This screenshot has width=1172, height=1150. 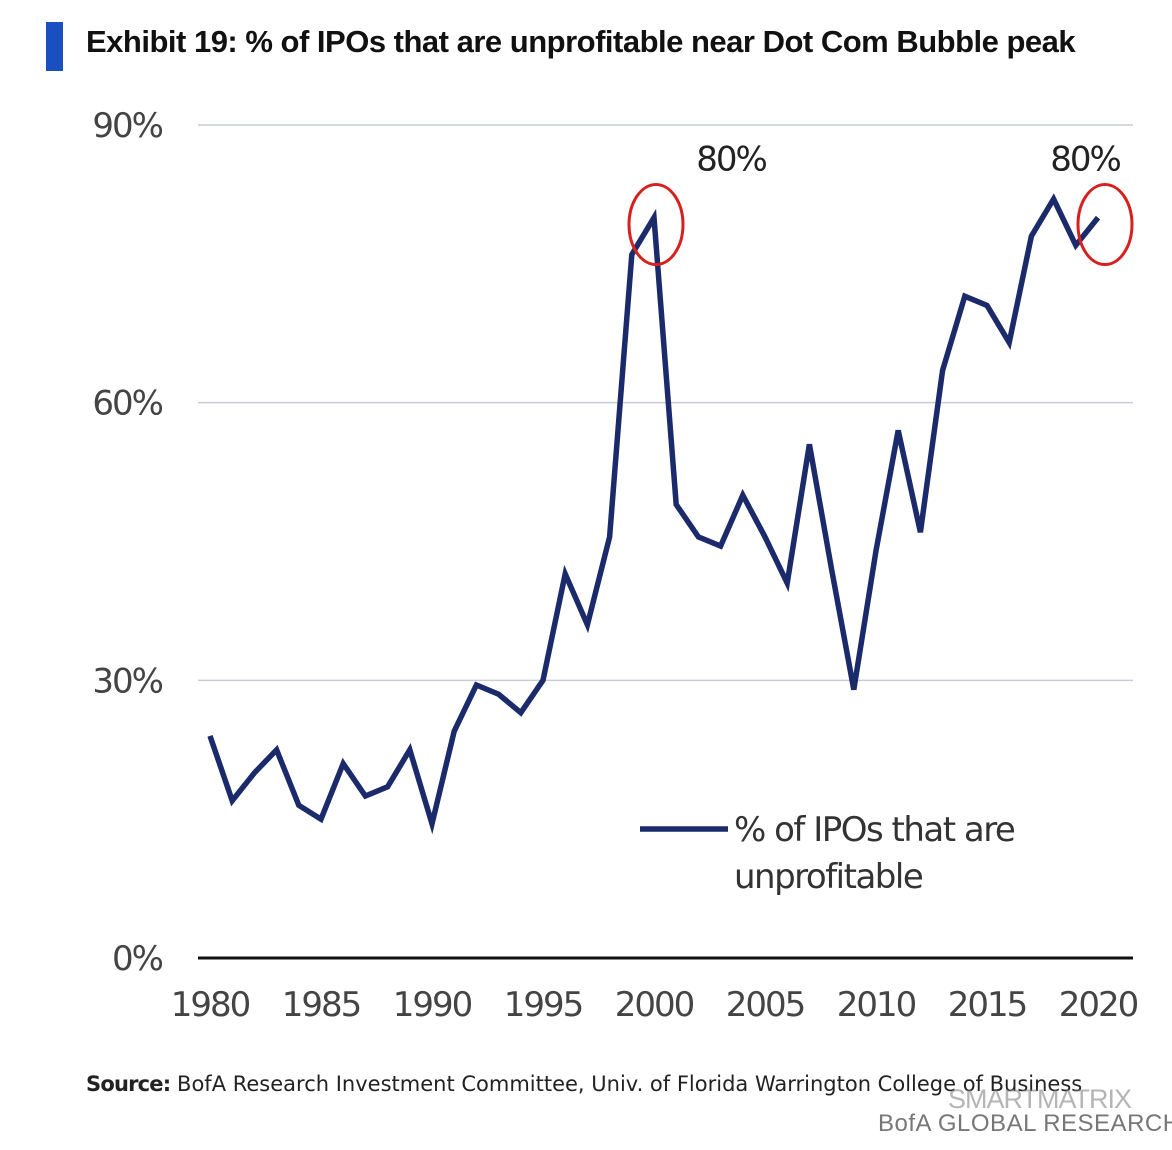 What do you see at coordinates (765, 1005) in the screenshot?
I see `x-tick-label: 2005` at bounding box center [765, 1005].